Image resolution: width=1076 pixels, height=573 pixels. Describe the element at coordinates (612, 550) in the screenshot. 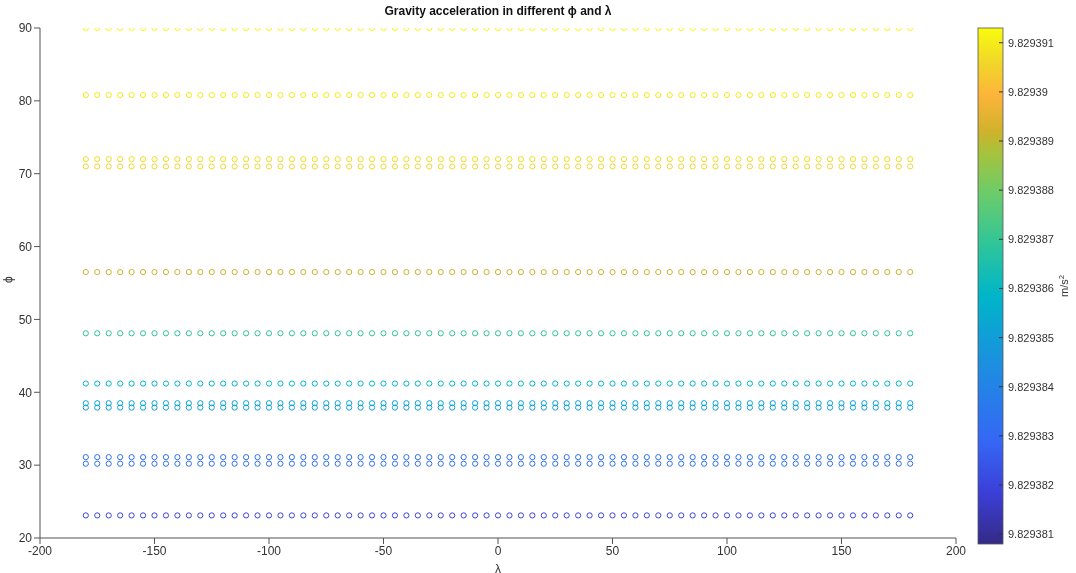

I see `x-tick-label: 50` at that location.